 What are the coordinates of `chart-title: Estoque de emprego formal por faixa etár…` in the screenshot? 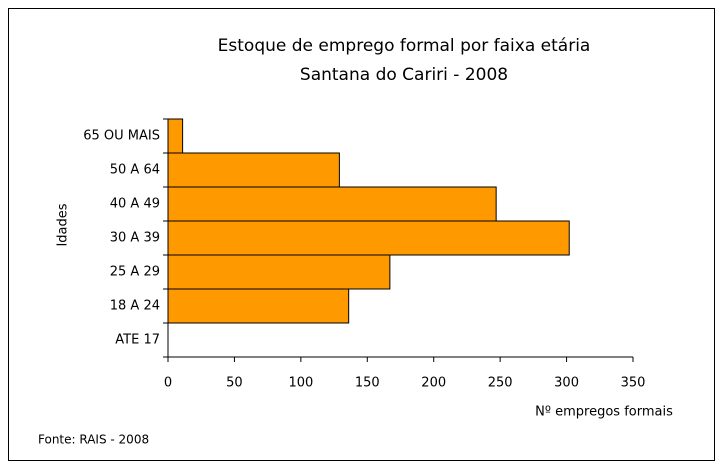 It's located at (404, 46).